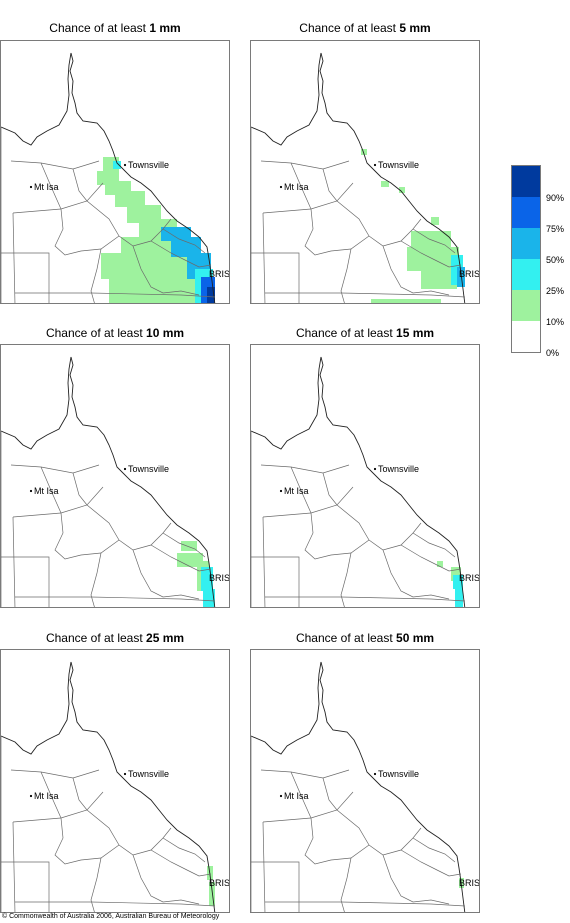 The width and height of the screenshot is (570, 923). What do you see at coordinates (415, 333) in the screenshot?
I see `threshold-value: 15 mm` at bounding box center [415, 333].